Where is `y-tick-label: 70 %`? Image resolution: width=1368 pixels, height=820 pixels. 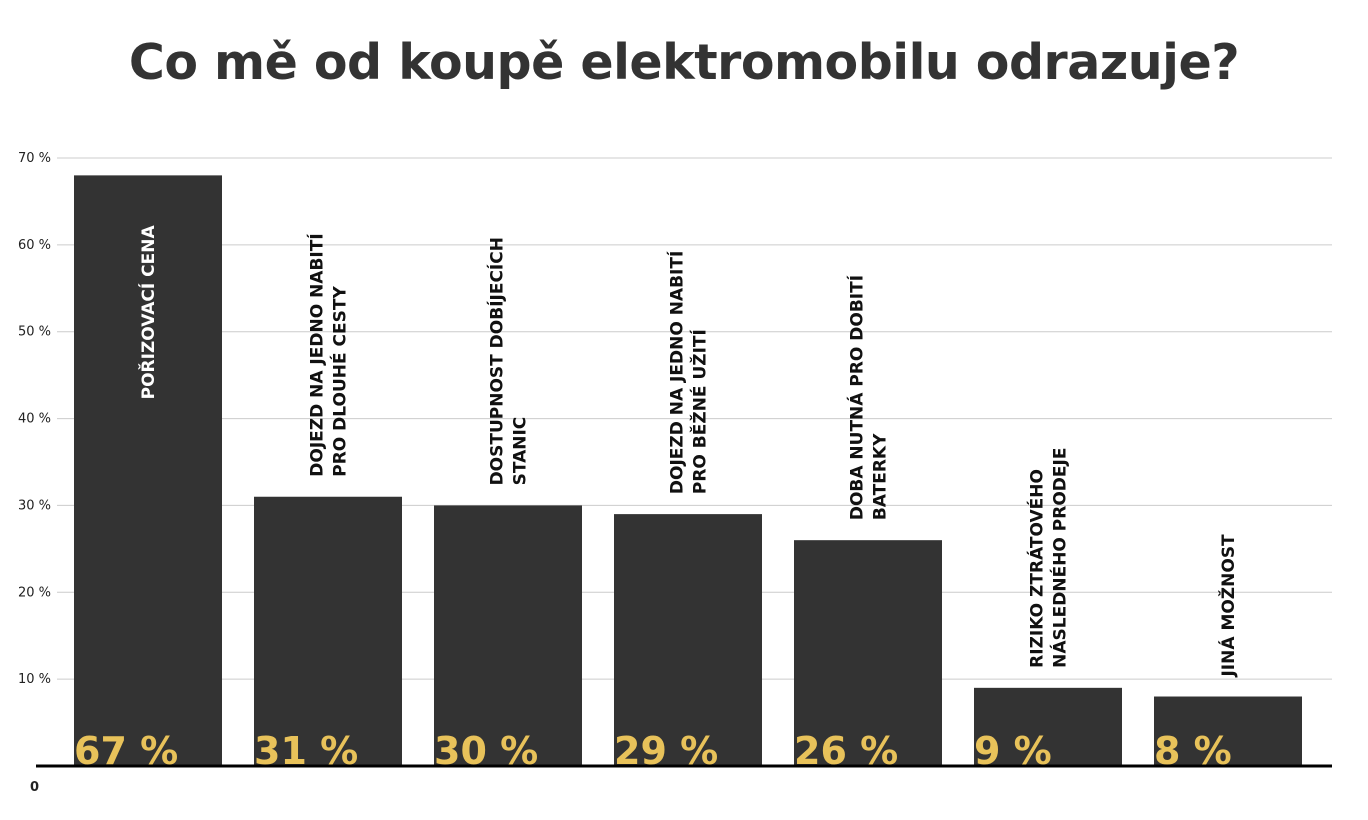 y-tick-label: 70 % is located at coordinates (34, 158).